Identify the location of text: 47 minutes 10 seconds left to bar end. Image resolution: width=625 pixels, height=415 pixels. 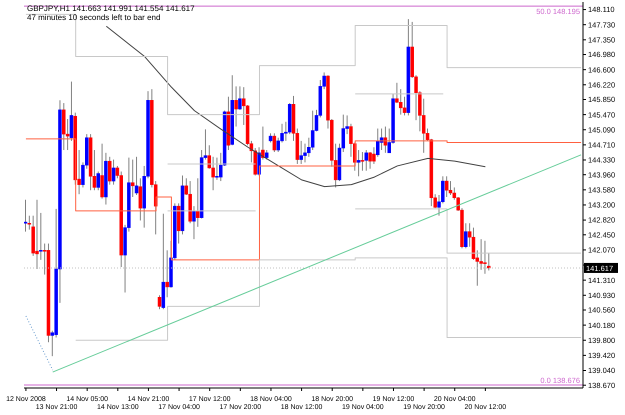
(94, 17).